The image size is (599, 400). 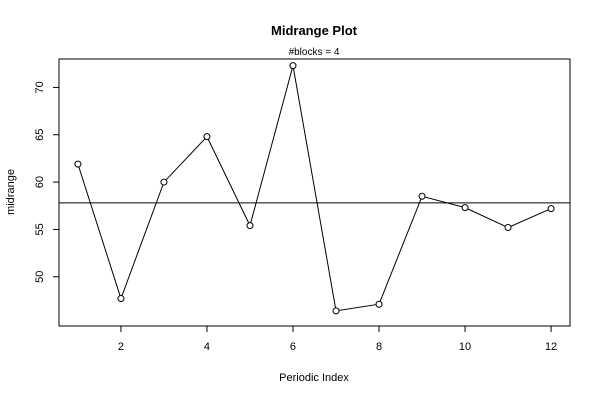 I want to click on x-tick-label: 6, so click(x=293, y=347).